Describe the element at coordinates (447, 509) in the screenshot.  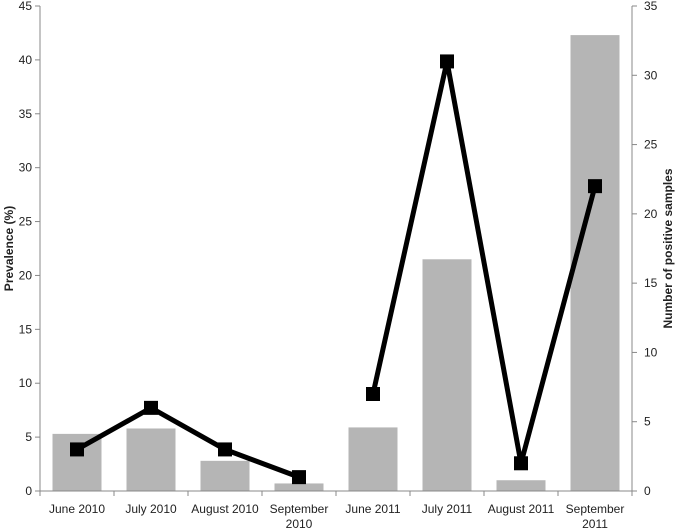
I see `x-tick-label-5-0: July 2011` at that location.